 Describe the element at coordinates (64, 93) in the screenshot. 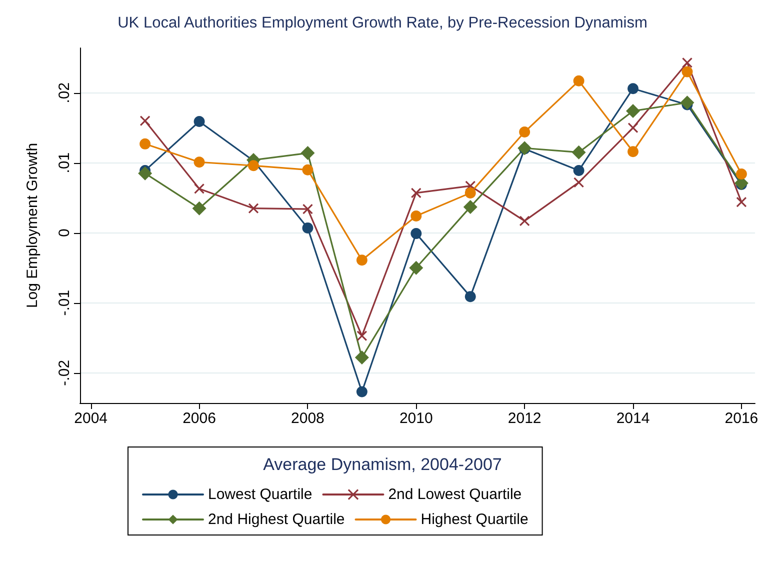

I see `y-tick-label: .02` at that location.